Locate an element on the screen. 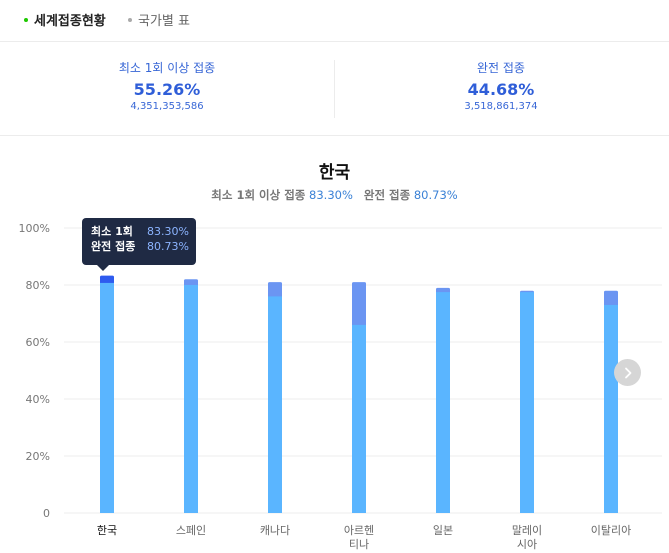 The width and height of the screenshot is (669, 553). inactive-dot-icon is located at coordinates (130, 19).